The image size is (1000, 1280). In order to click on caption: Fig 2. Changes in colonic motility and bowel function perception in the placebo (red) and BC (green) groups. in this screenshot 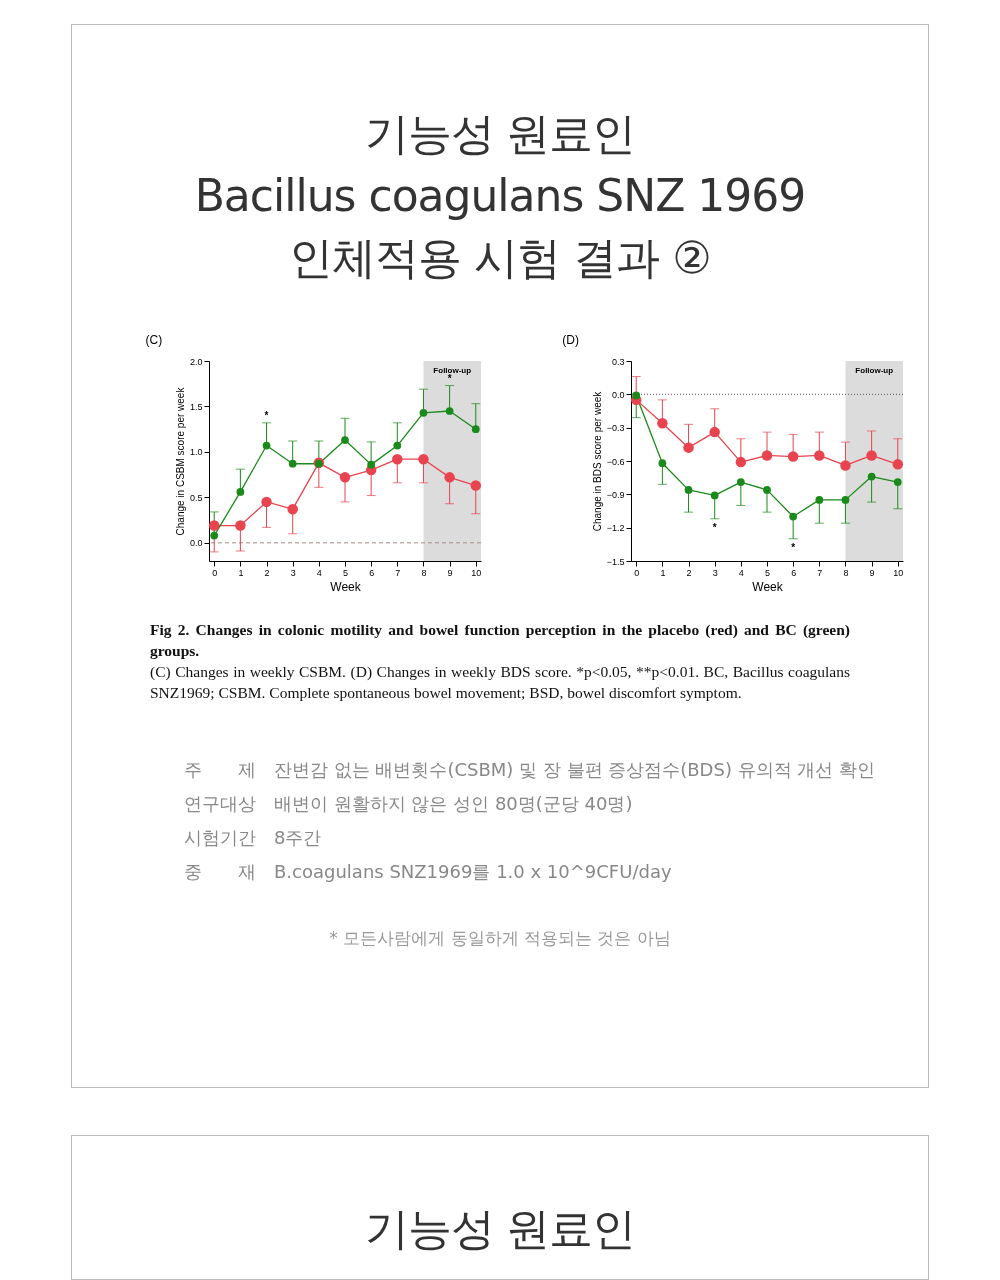, I will do `click(500, 640)`.